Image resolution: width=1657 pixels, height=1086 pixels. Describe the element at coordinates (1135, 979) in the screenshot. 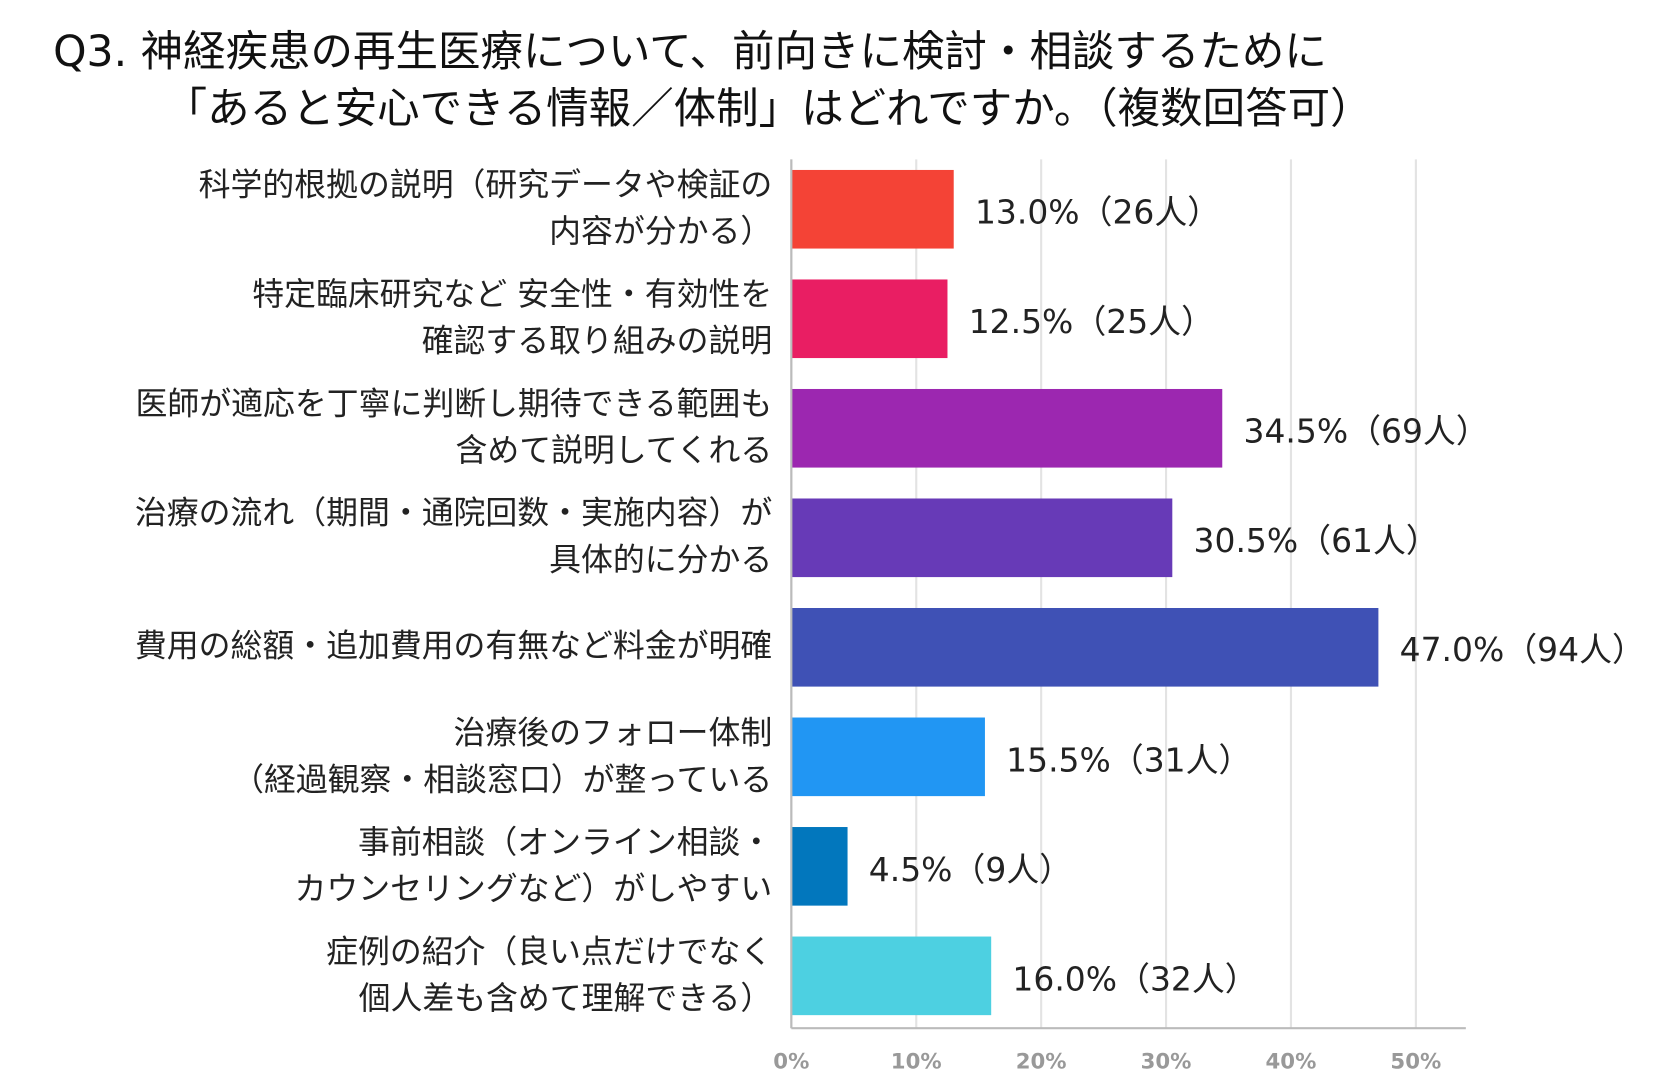

I see `value-label: 16.0%（32人）` at that location.